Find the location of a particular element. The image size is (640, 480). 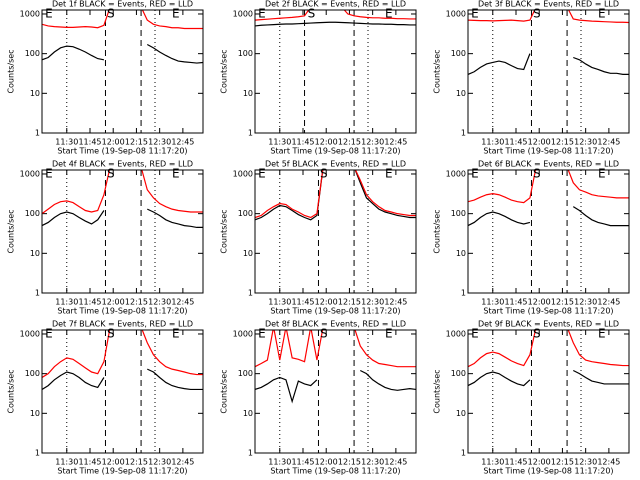

chart-title: Det 2f BLACK = Events, RED = LLD is located at coordinates (335, 4).